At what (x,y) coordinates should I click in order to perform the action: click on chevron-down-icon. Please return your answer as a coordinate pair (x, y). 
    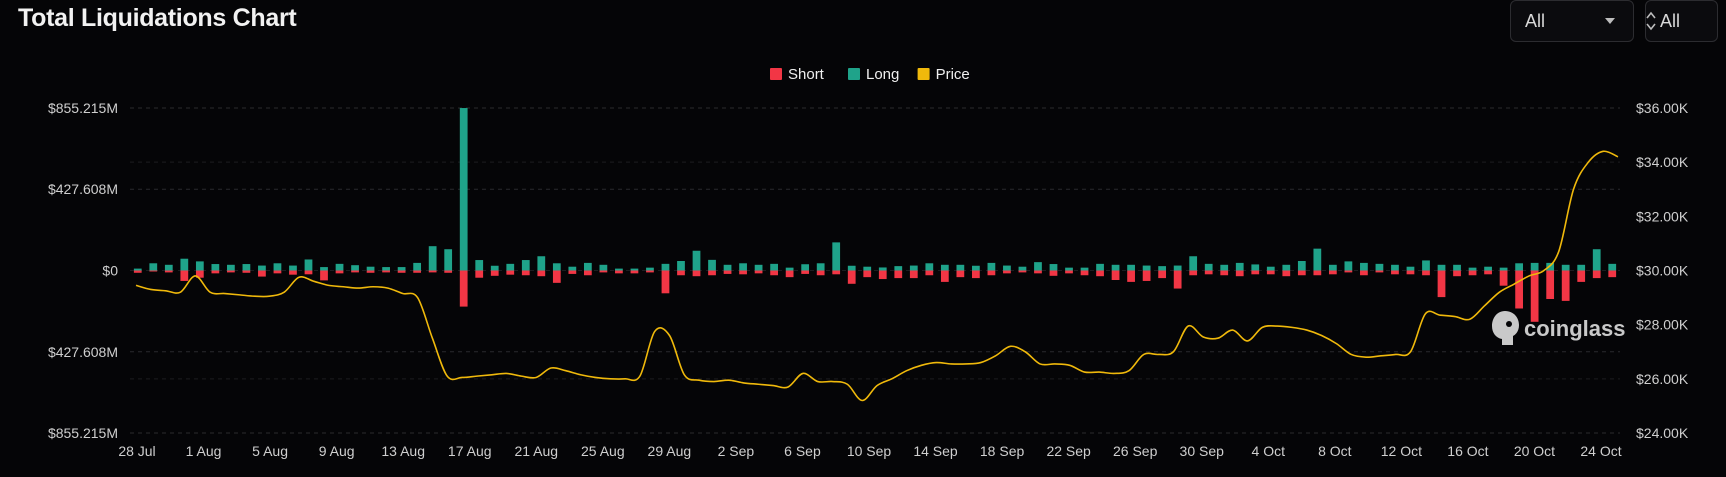
    Looking at the image, I should click on (1610, 21).